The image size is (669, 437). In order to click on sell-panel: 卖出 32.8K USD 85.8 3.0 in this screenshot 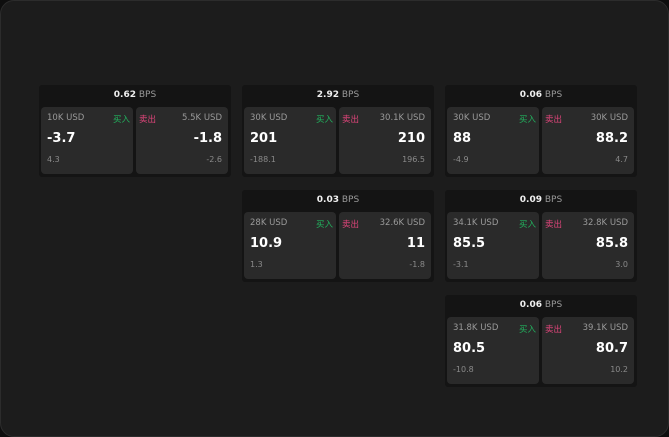, I will do `click(588, 245)`.